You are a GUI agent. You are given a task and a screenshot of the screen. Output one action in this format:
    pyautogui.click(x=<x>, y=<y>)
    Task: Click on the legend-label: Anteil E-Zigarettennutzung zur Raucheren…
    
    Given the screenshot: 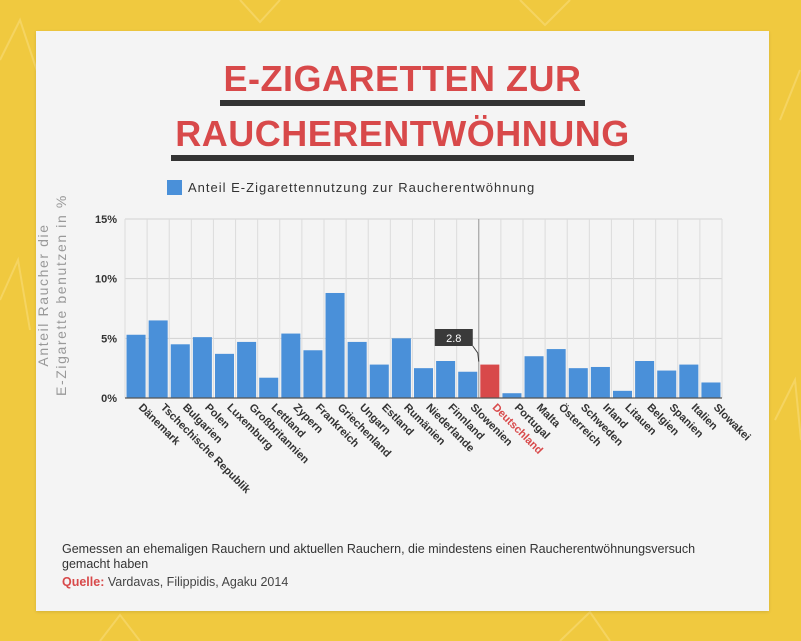 What is the action you would take?
    pyautogui.click(x=362, y=187)
    